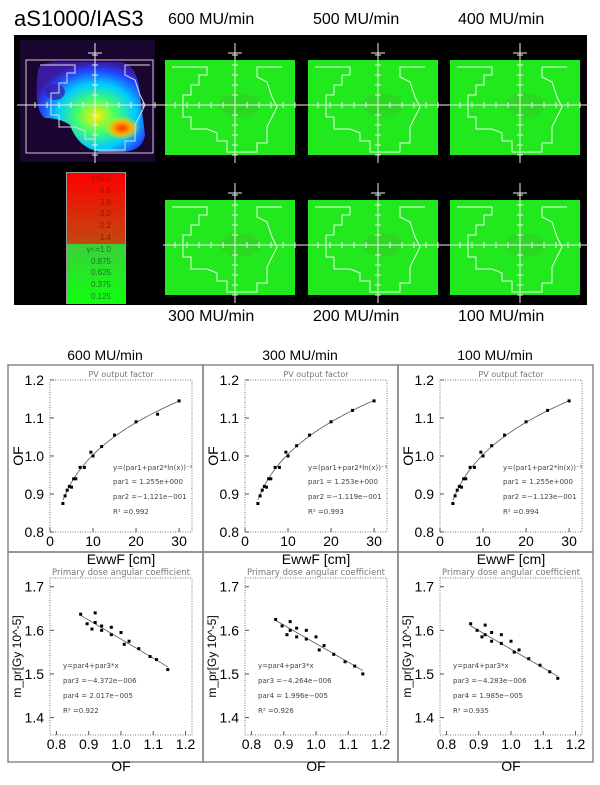 This screenshot has width=600, height=785. I want to click on fit-parameter: R² =0.935, so click(471, 711).